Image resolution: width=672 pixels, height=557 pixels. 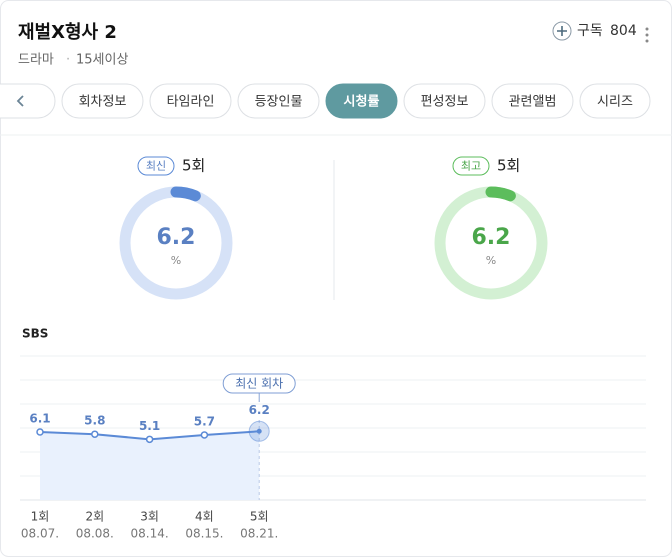 I want to click on x-tick-label: 5회, so click(x=259, y=517).